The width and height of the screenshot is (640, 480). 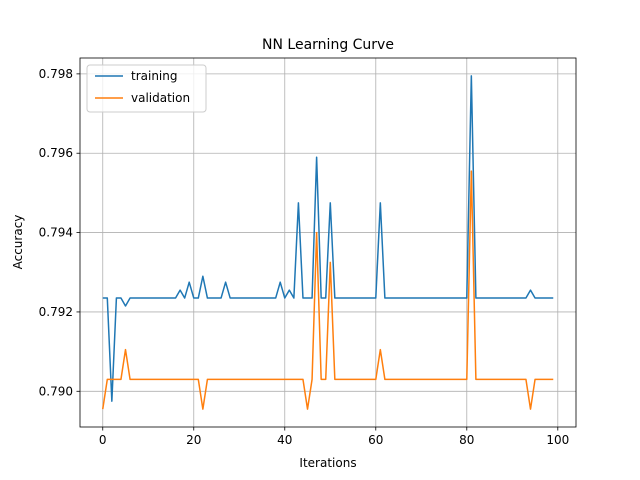 I want to click on y-tick-label: 0.794, so click(x=56, y=233).